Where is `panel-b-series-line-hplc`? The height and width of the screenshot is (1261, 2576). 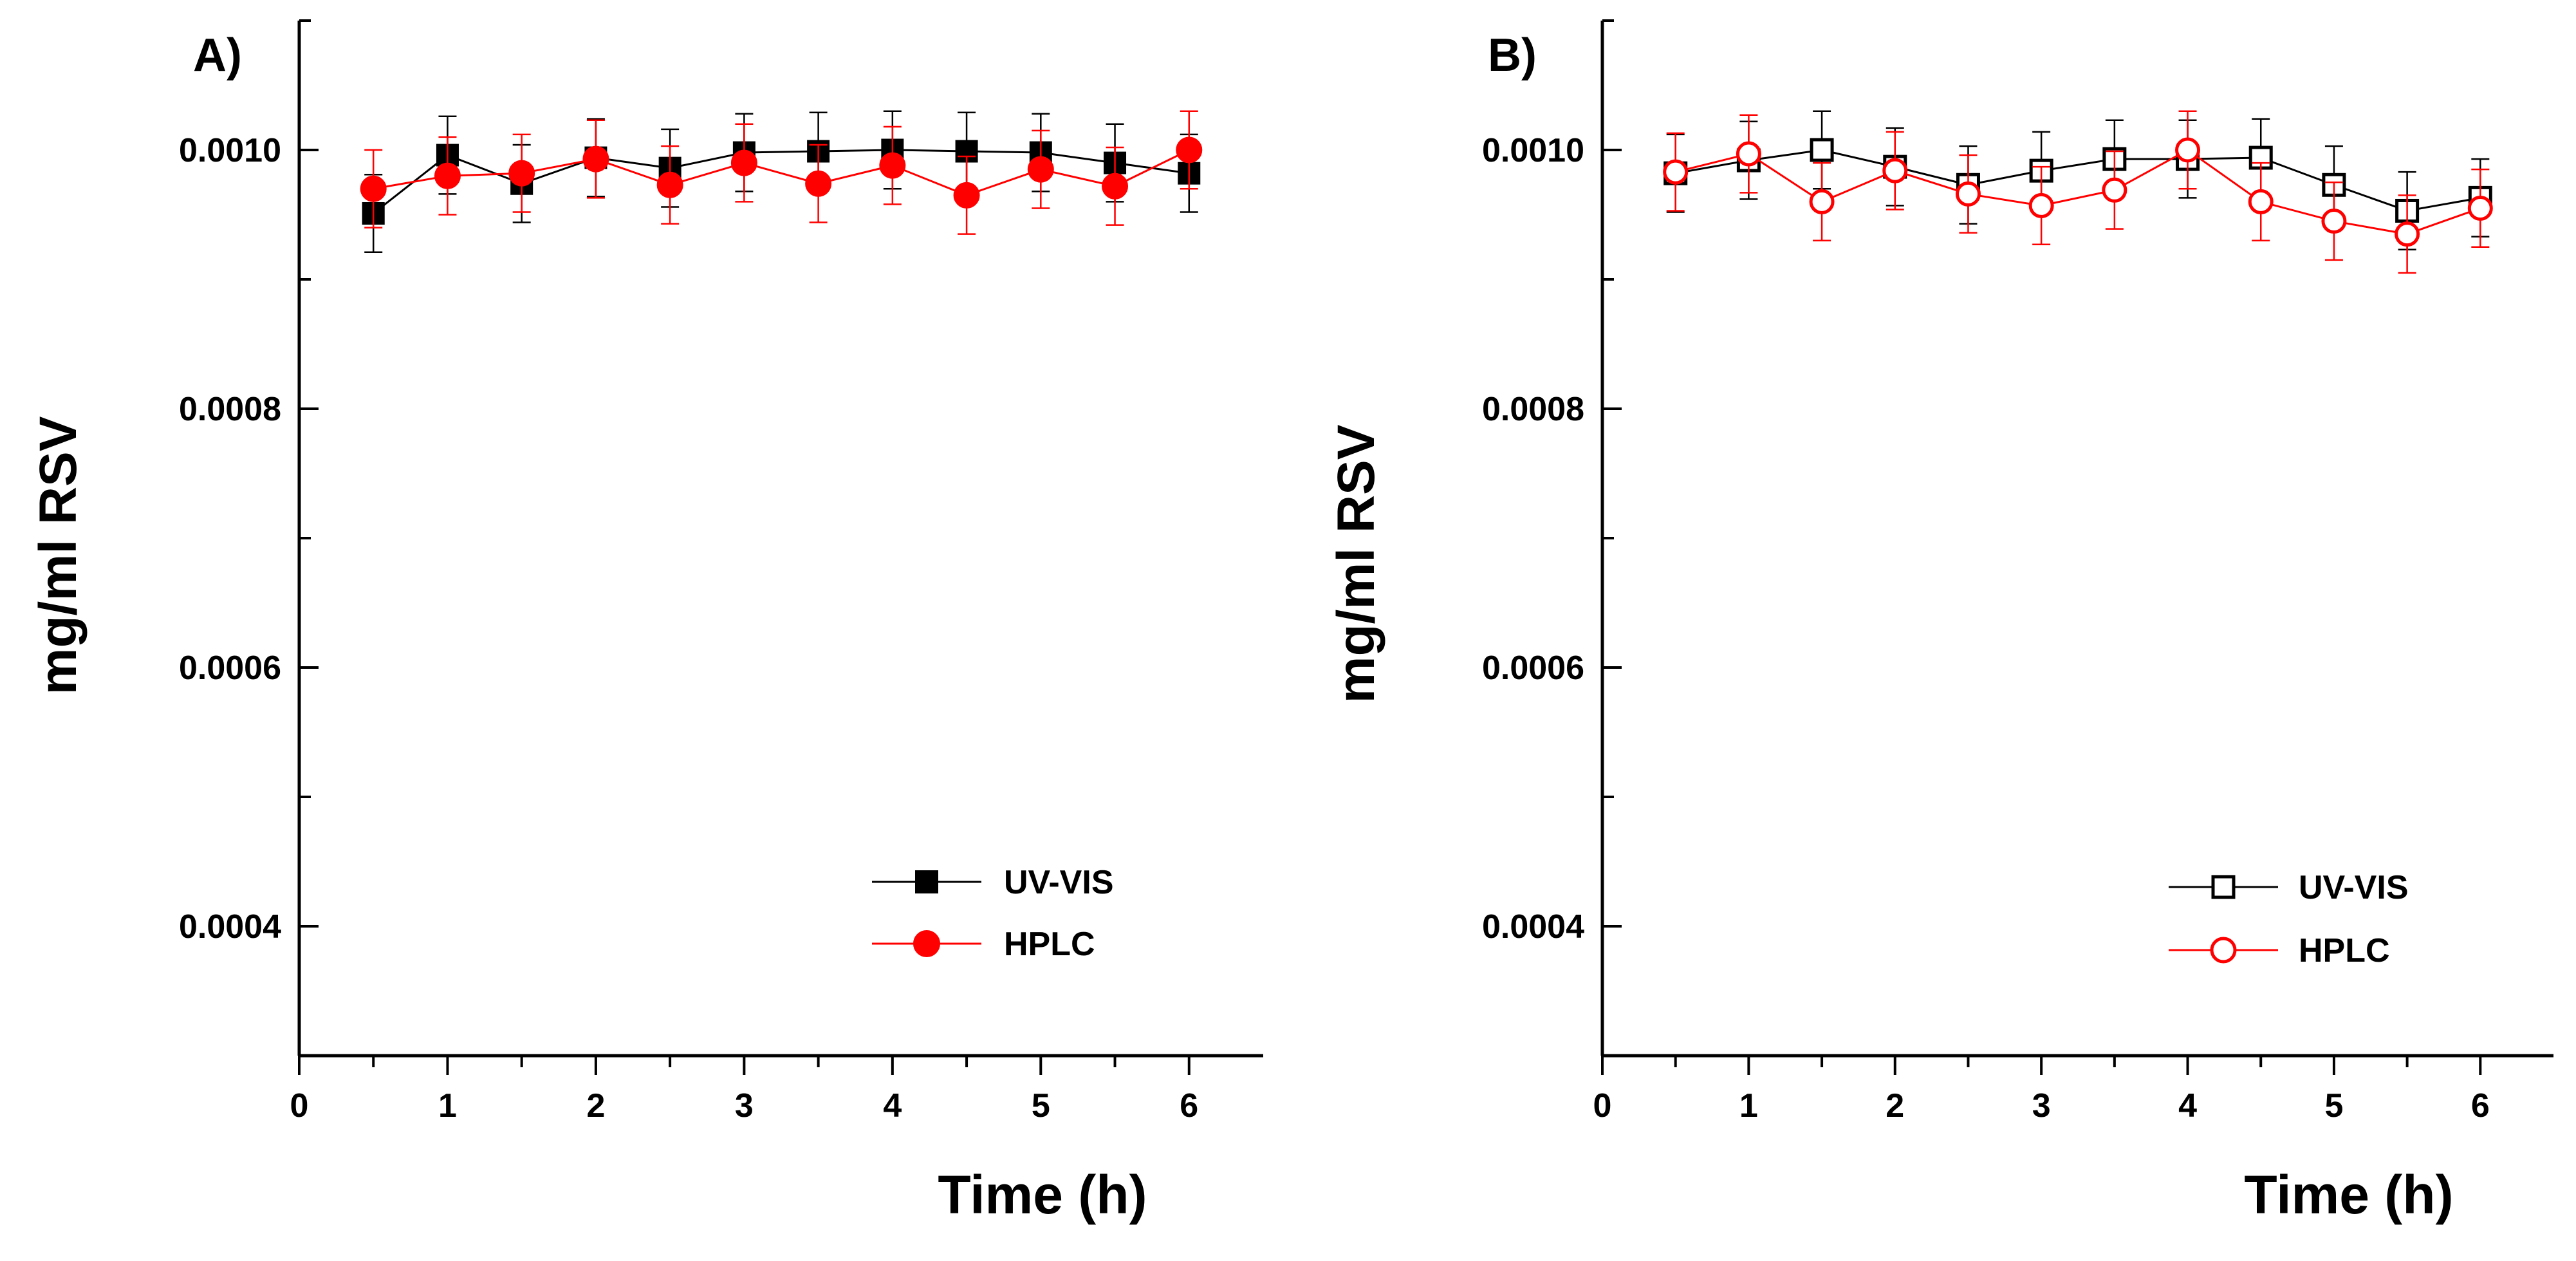
panel-b-series-line-hplc is located at coordinates (2078, 192).